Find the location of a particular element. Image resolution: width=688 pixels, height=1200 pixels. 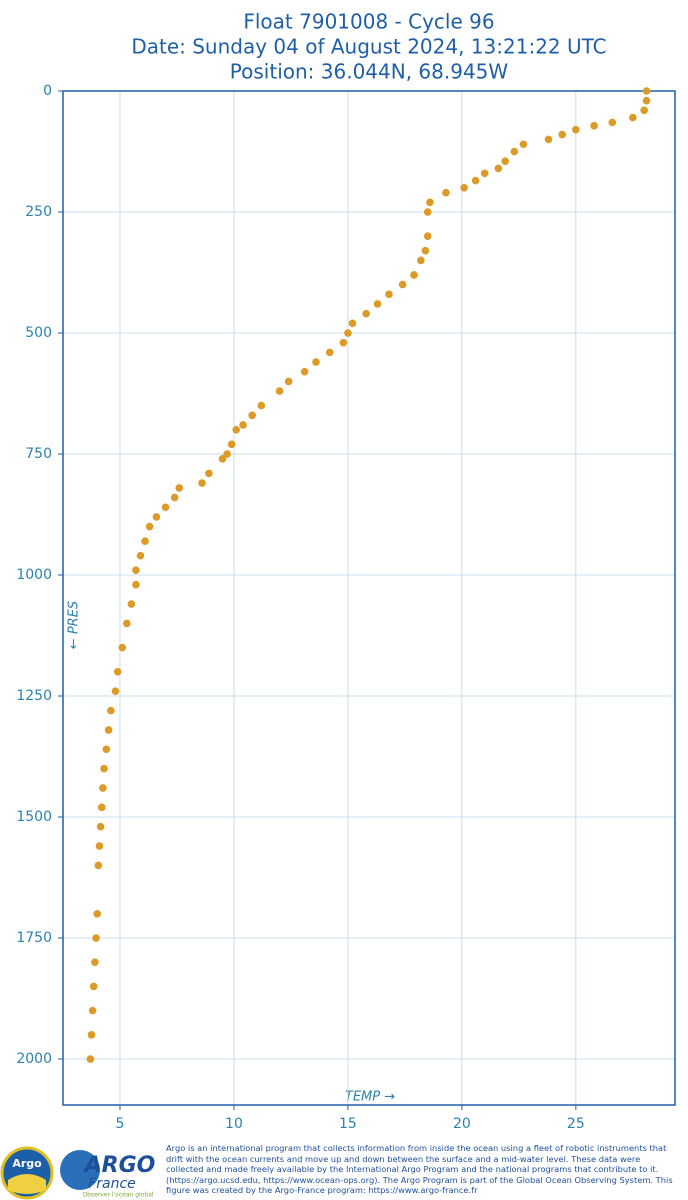

logos: Argo ARGO France Observer l'océan global is located at coordinates (78, 1173).